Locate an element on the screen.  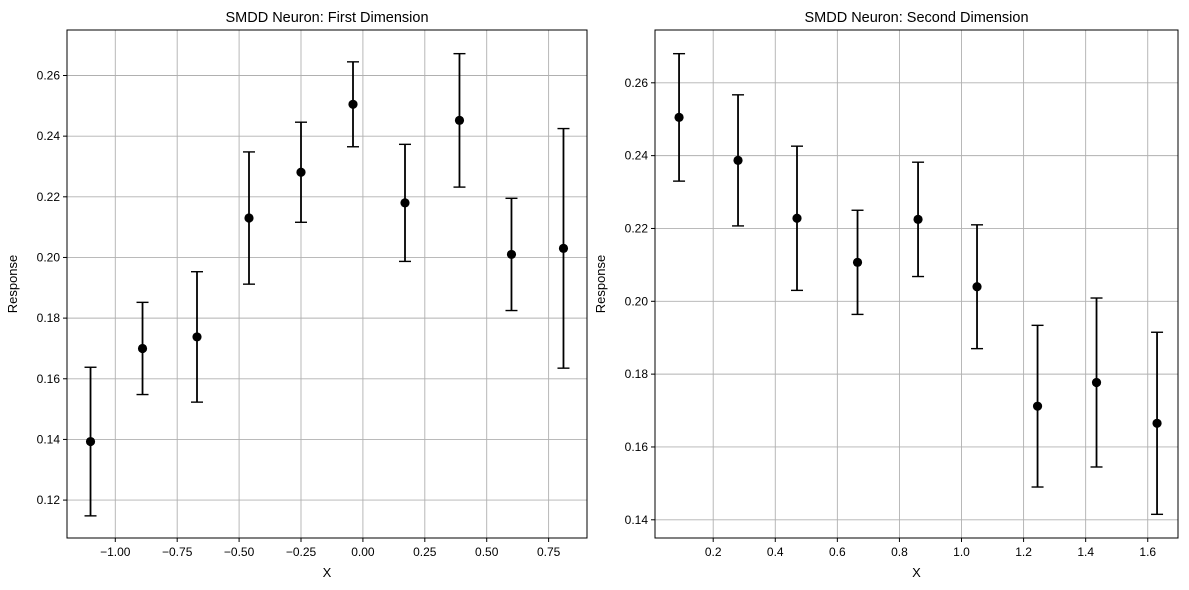
x-tick-label: −0.75 is located at coordinates (177, 552).